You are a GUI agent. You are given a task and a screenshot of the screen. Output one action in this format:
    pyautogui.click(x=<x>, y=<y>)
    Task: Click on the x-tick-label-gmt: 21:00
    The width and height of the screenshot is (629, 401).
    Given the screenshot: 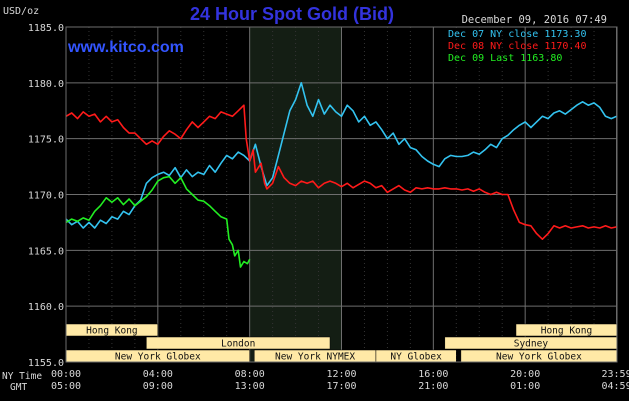 What is the action you would take?
    pyautogui.click(x=433, y=386)
    